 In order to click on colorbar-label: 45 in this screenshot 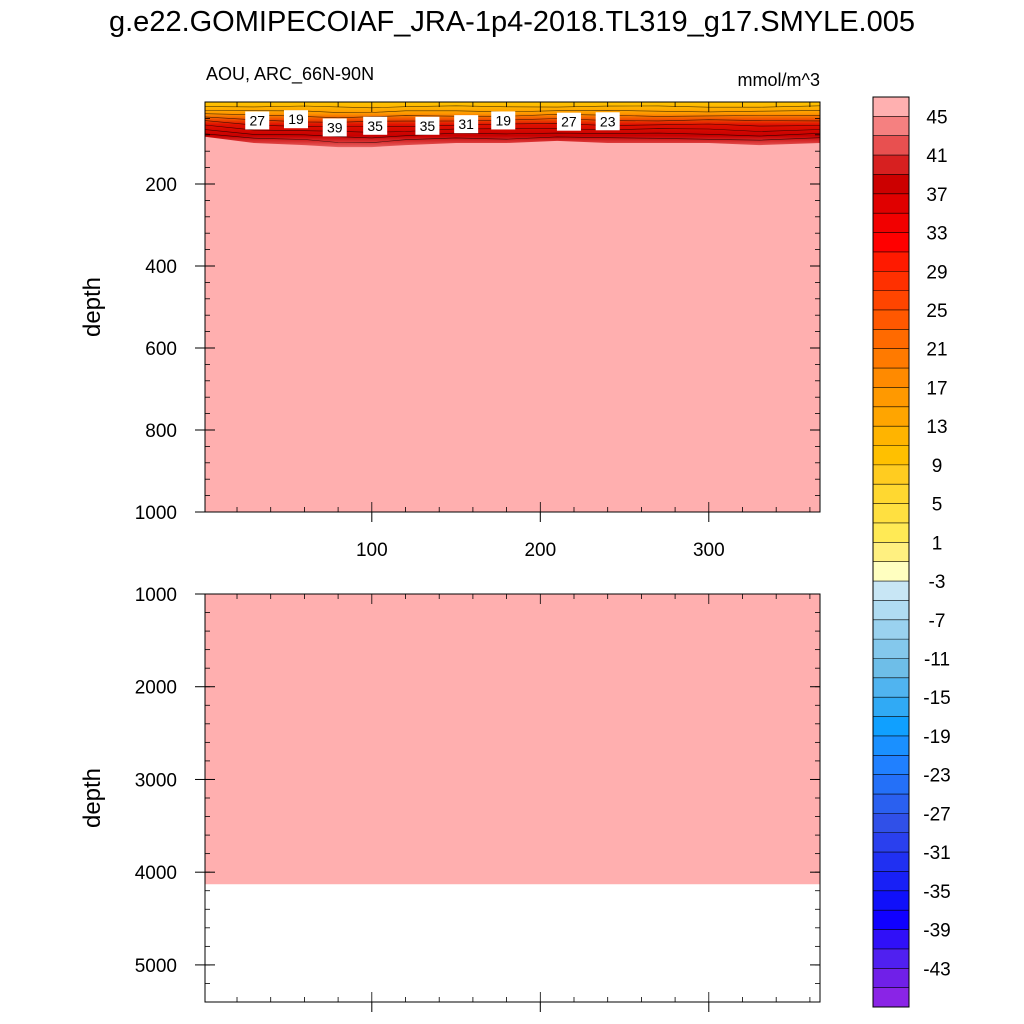, I will do `click(936, 117)`.